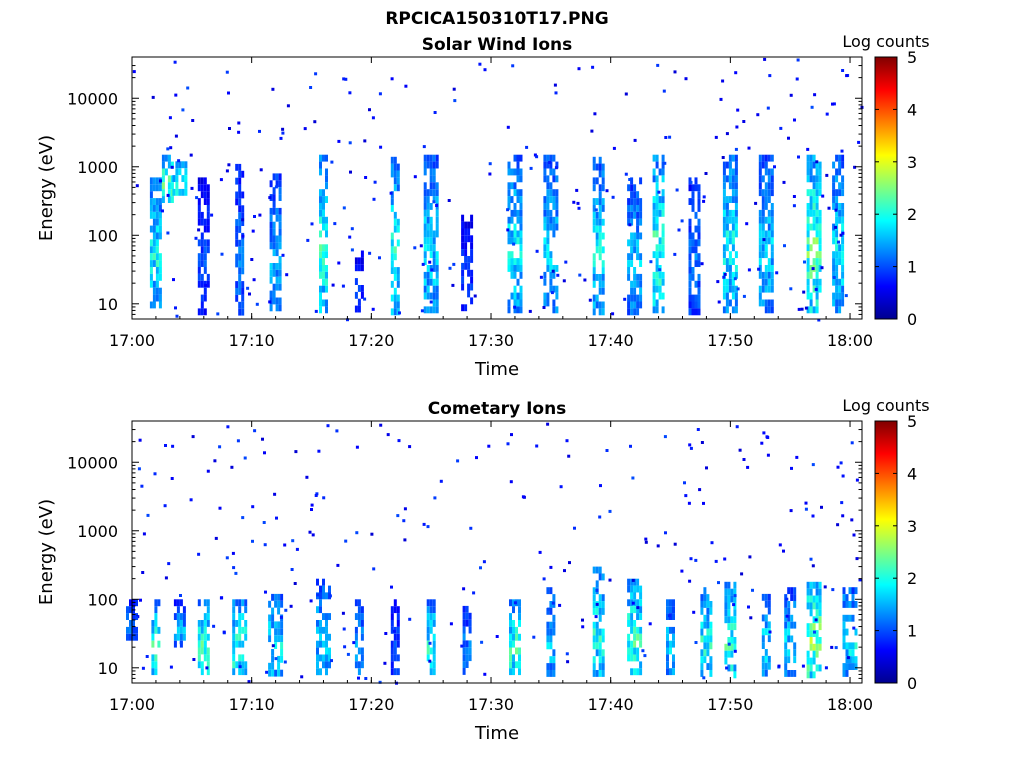  I want to click on x-tick-label: 17:10, so click(252, 340).